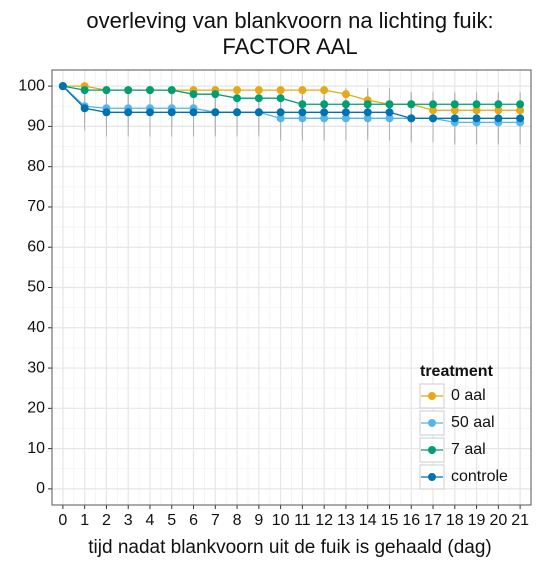 The image size is (551, 562). Describe the element at coordinates (36, 327) in the screenshot. I see `y-tick-label: 40` at that location.